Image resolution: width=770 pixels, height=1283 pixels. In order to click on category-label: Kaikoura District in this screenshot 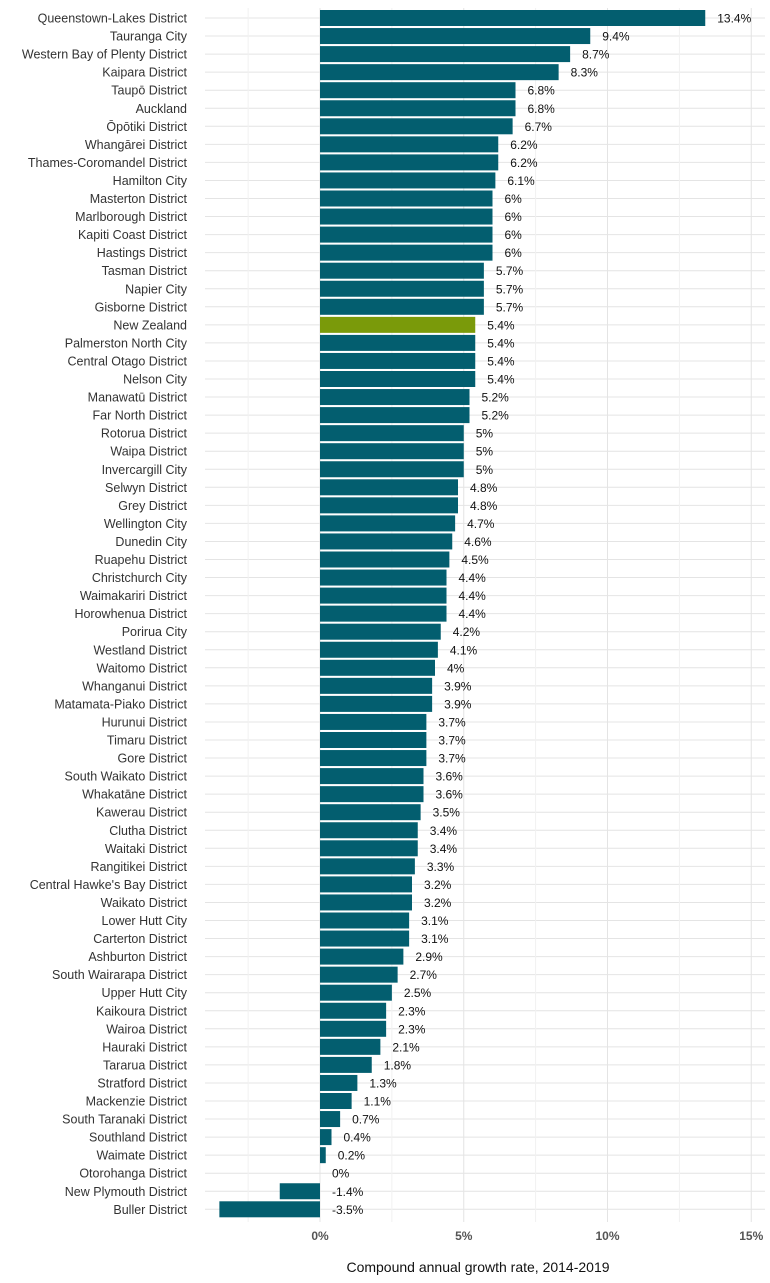, I will do `click(142, 1011)`.